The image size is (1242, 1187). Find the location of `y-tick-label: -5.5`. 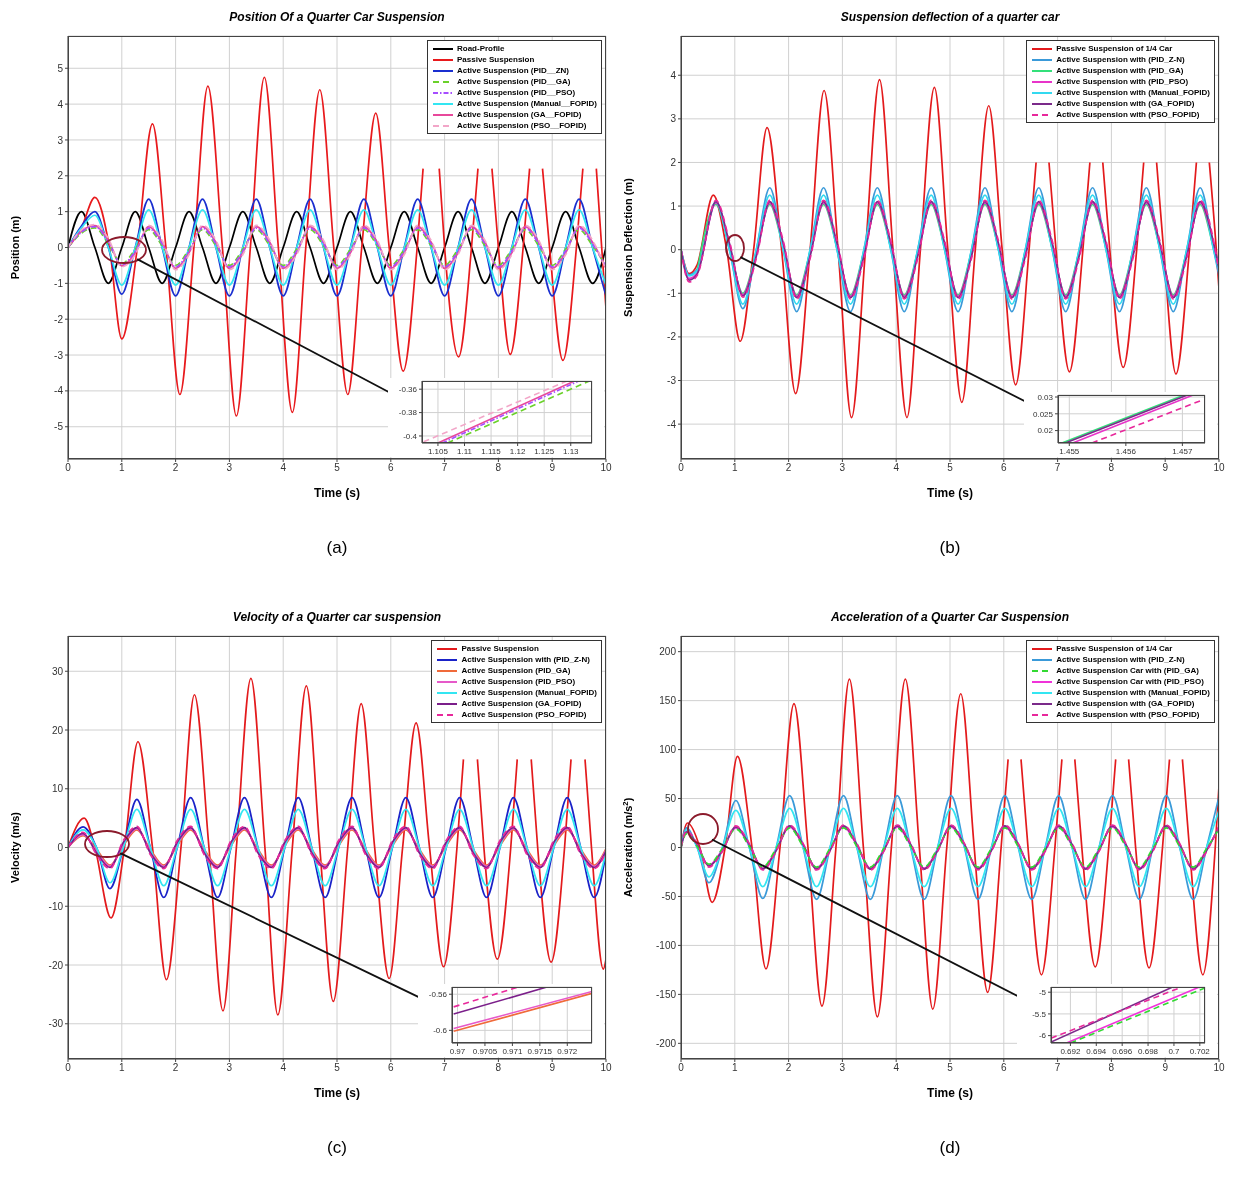

y-tick-label: -5.5 is located at coordinates (1039, 1014).